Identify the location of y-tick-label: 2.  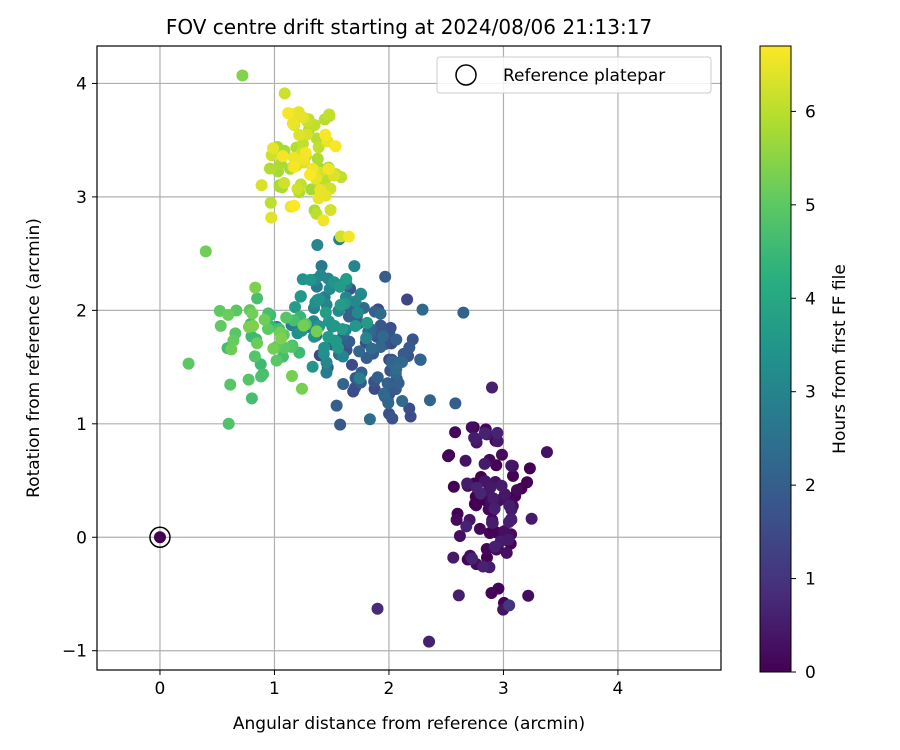
(81, 311).